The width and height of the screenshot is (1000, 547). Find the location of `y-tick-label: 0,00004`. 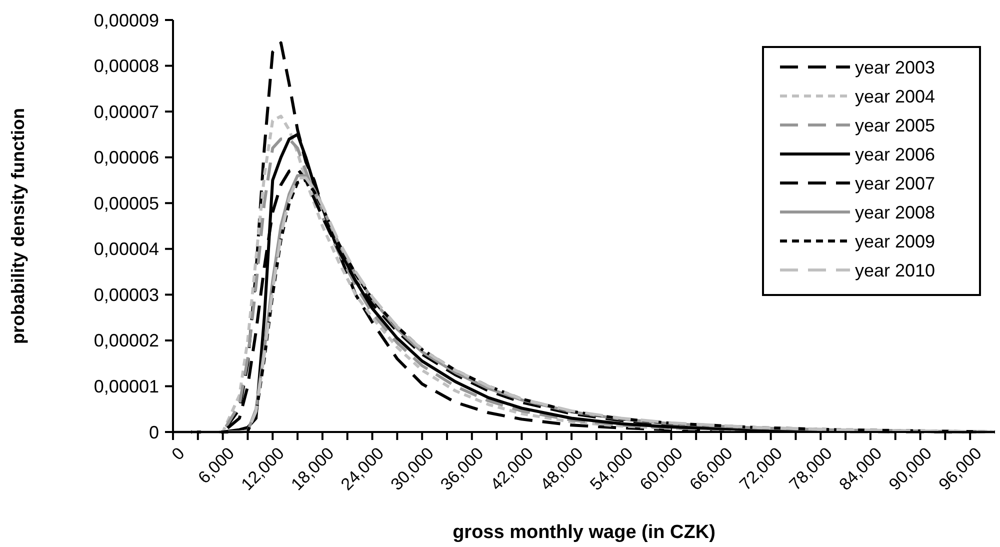

y-tick-label: 0,00004 is located at coordinates (126, 249).